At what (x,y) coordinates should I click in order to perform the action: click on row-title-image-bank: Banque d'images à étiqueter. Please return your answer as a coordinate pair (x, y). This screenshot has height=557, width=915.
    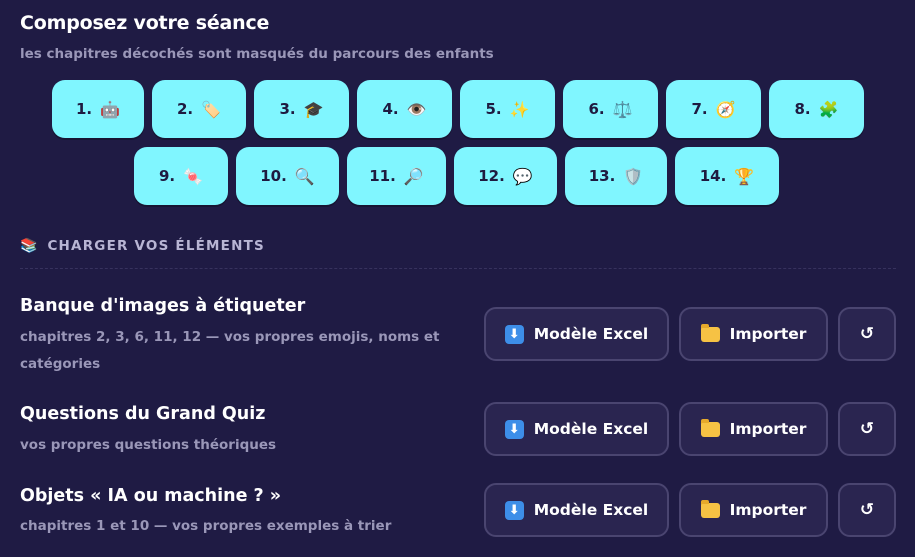
    Looking at the image, I should click on (163, 306).